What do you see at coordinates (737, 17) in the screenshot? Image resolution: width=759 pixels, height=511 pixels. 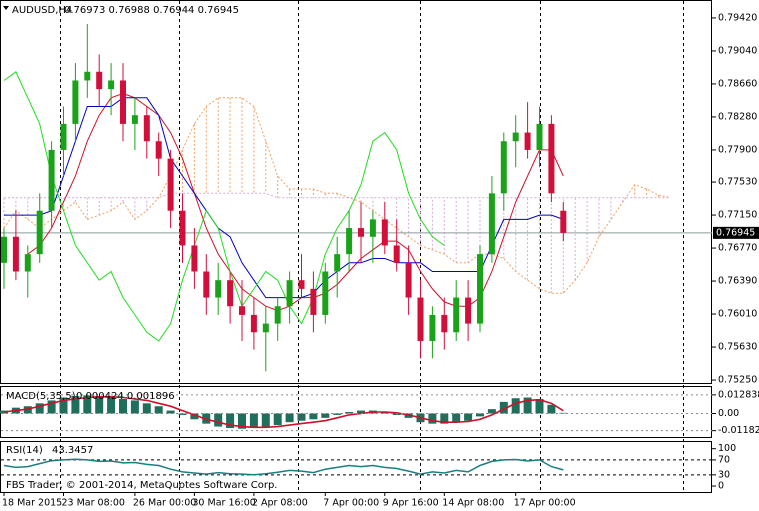 I see `y-tick-label: 0.79420` at bounding box center [737, 17].